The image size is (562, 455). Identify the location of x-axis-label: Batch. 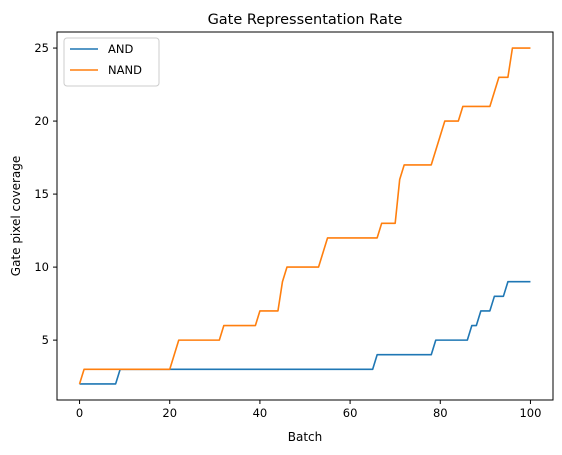
(305, 437).